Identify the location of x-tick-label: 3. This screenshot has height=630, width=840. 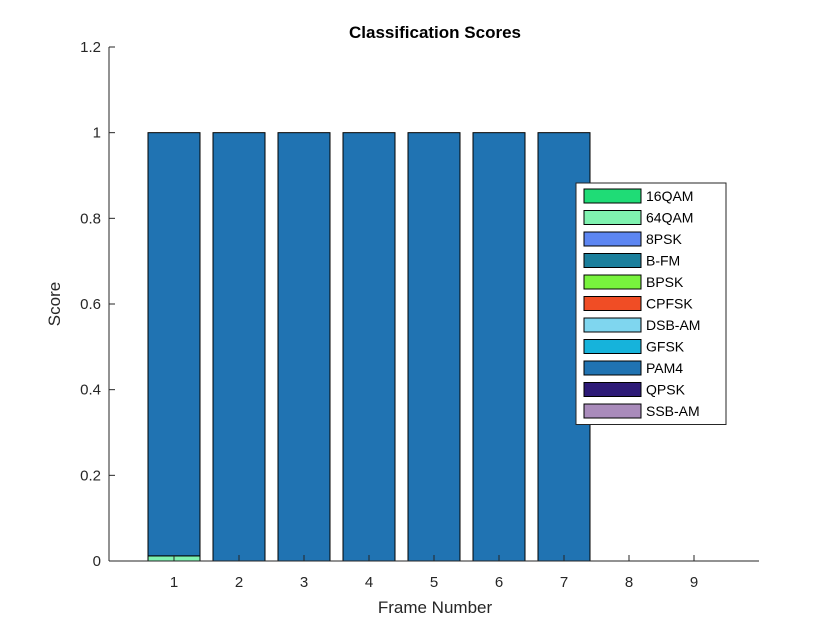
(304, 582).